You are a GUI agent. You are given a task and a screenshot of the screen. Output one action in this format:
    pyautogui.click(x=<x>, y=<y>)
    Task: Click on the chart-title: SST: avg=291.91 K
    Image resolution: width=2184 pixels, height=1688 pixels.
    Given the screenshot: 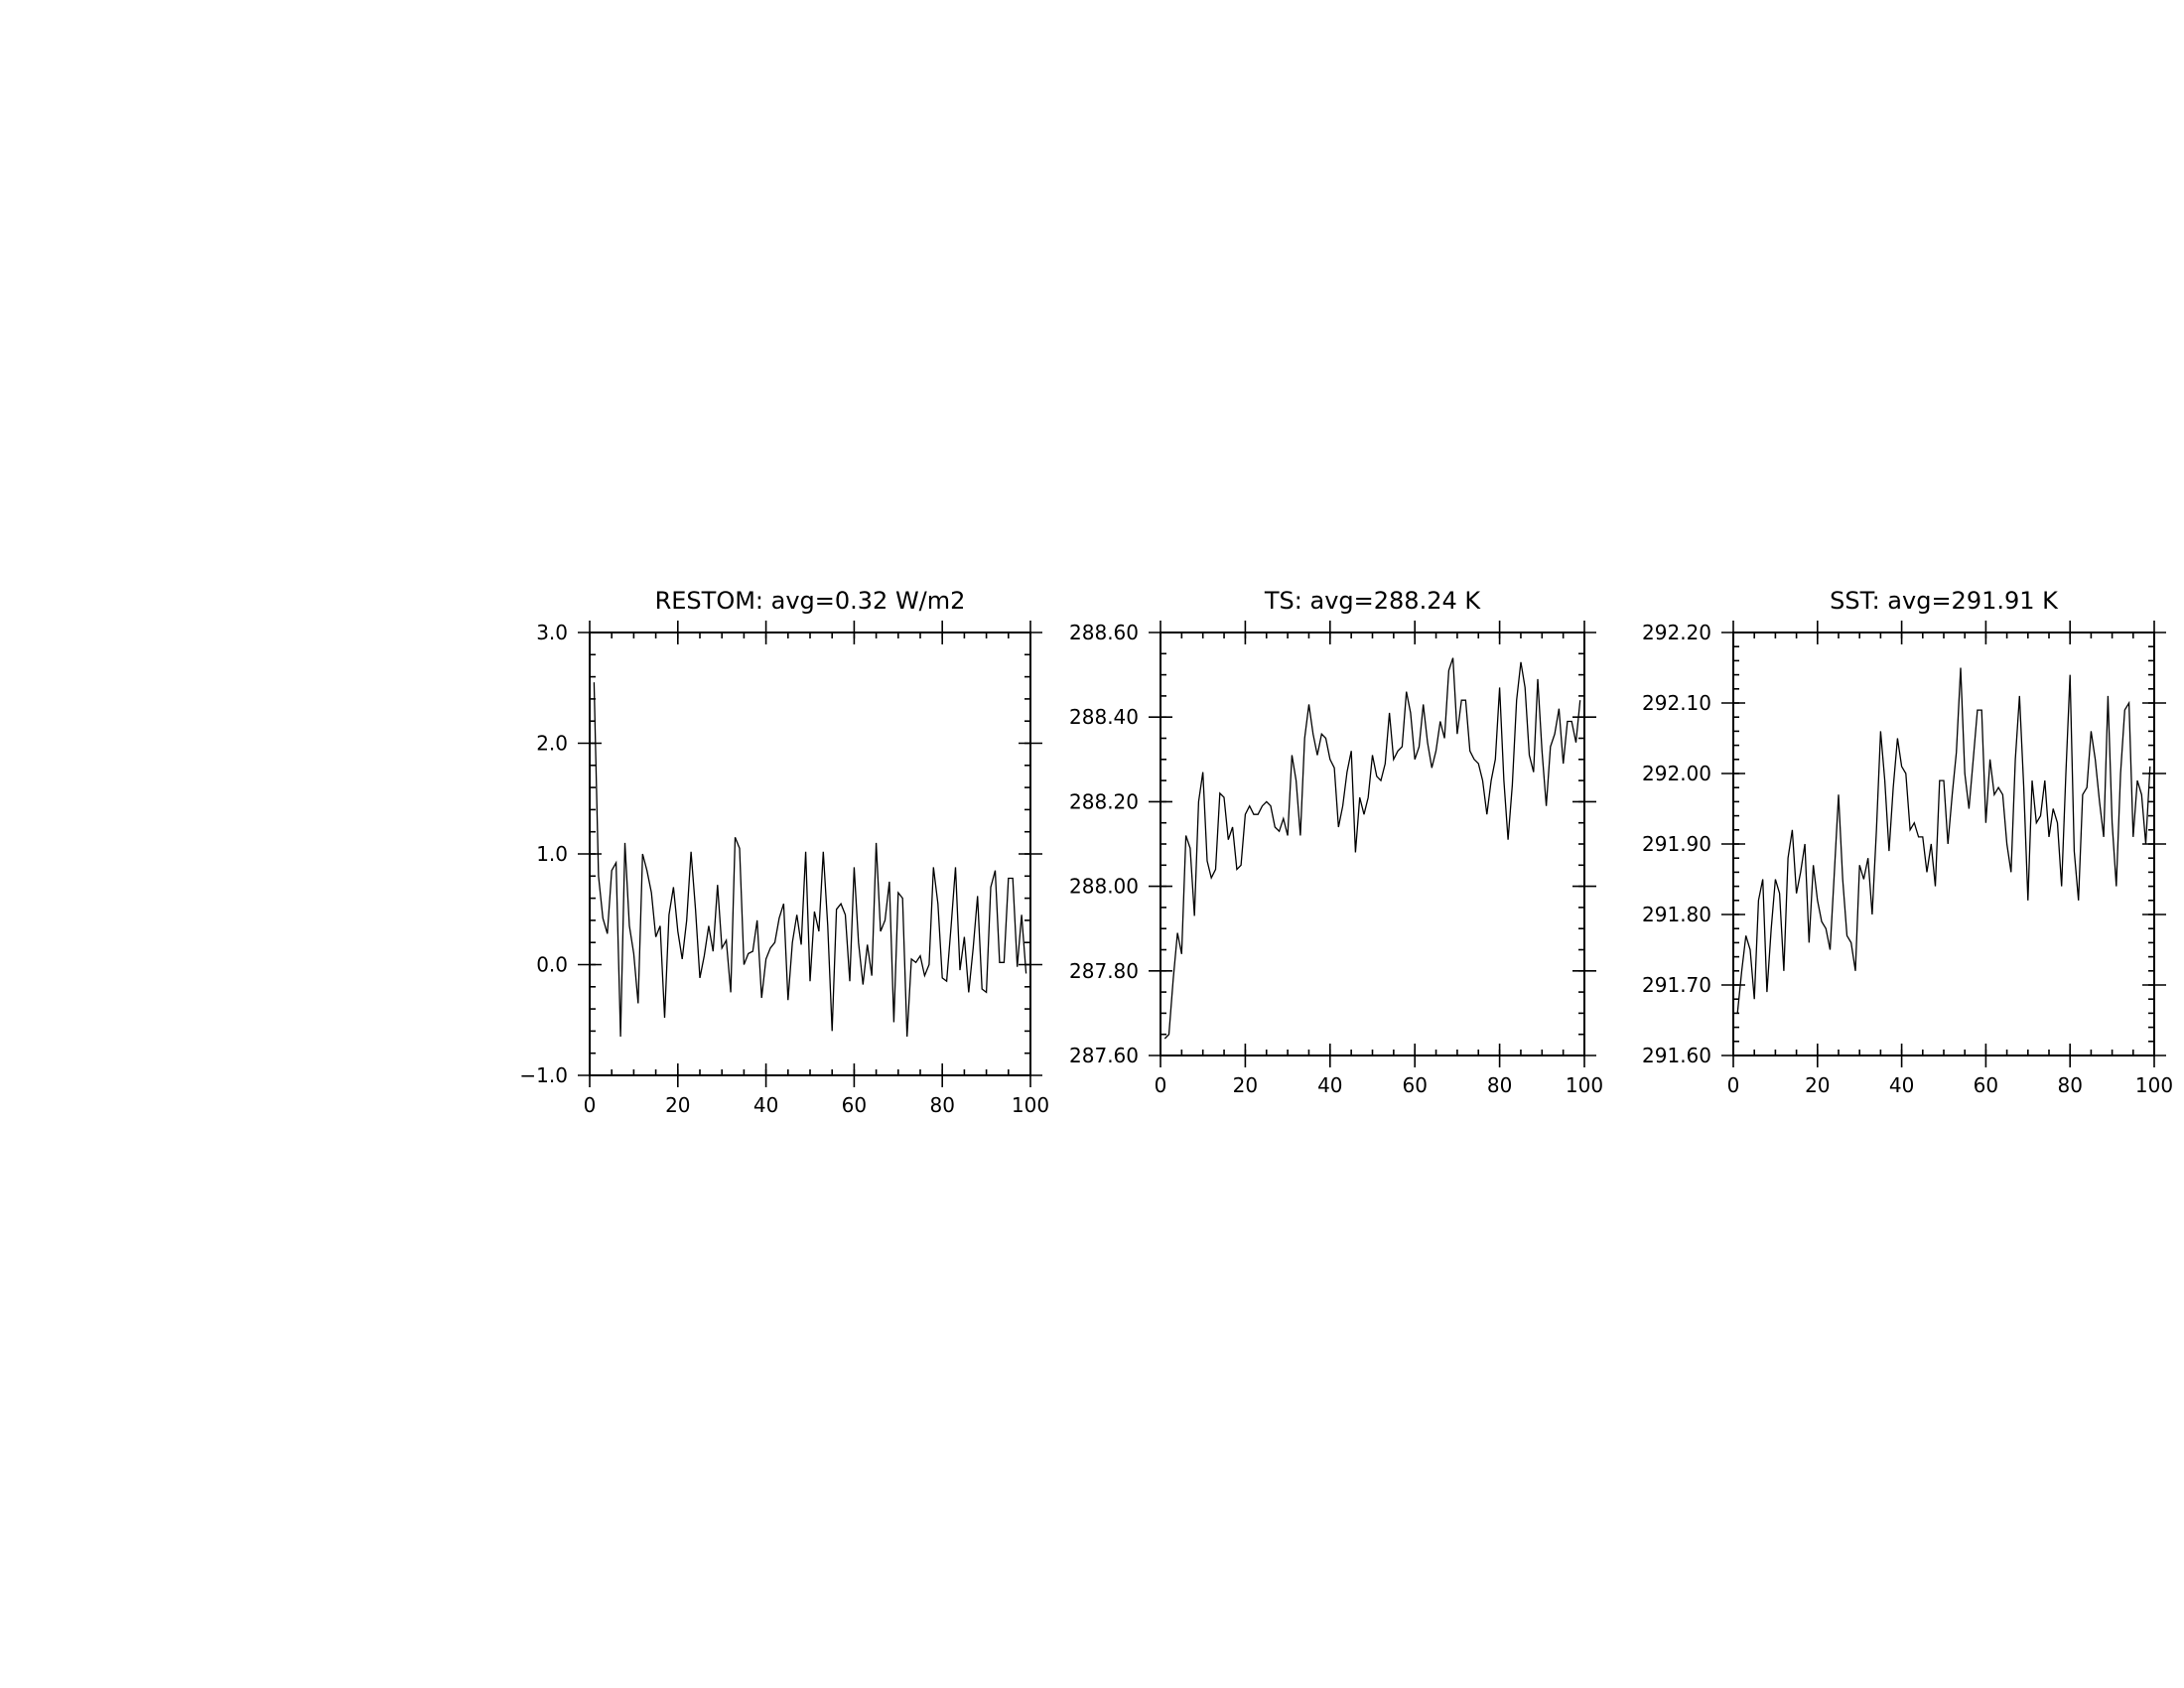 What is the action you would take?
    pyautogui.click(x=1944, y=601)
    